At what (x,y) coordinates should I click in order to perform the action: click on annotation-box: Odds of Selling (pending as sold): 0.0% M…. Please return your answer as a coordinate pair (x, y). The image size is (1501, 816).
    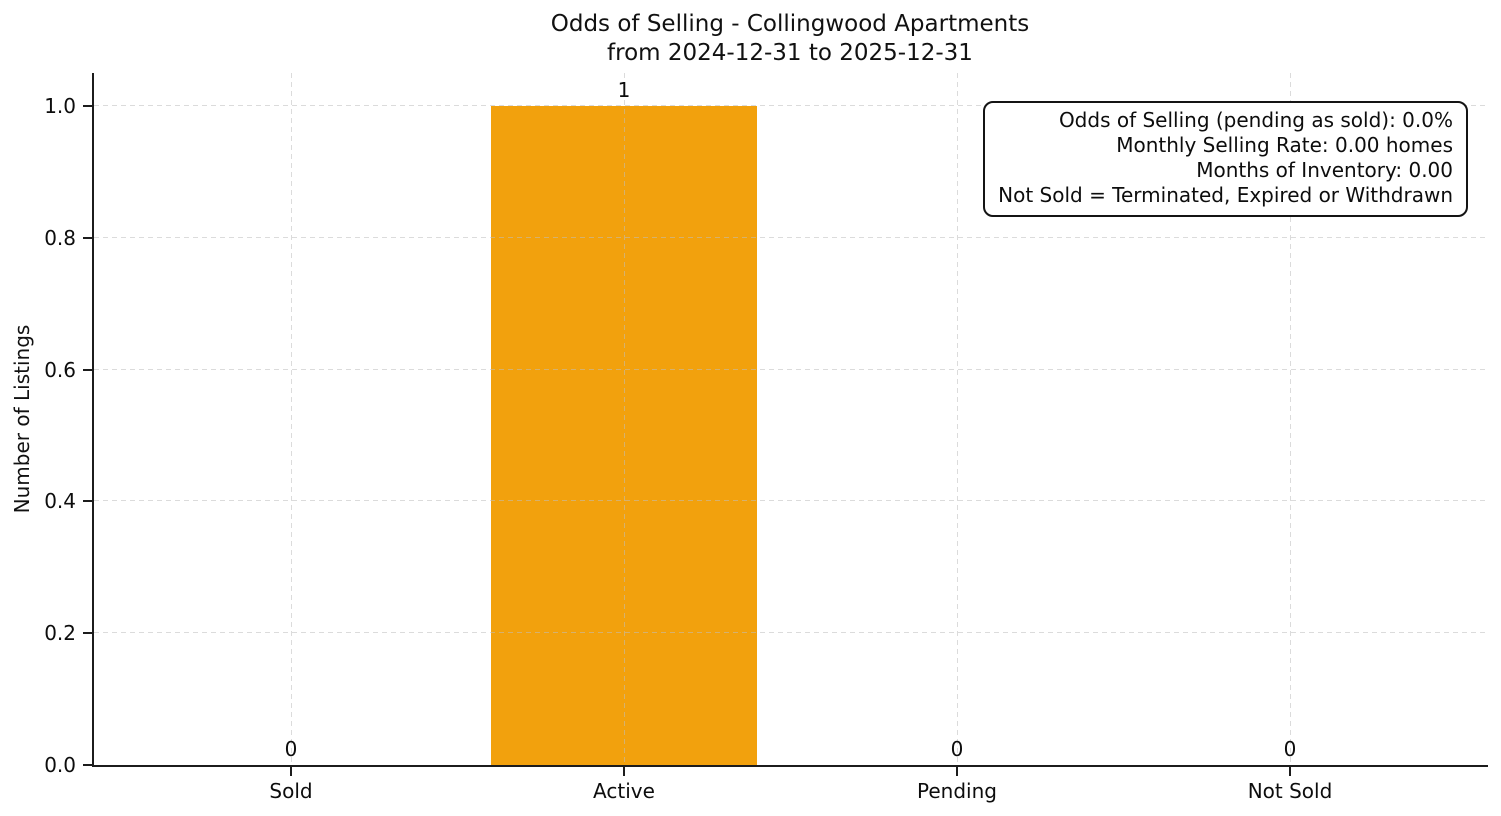
    Looking at the image, I should click on (1225, 159).